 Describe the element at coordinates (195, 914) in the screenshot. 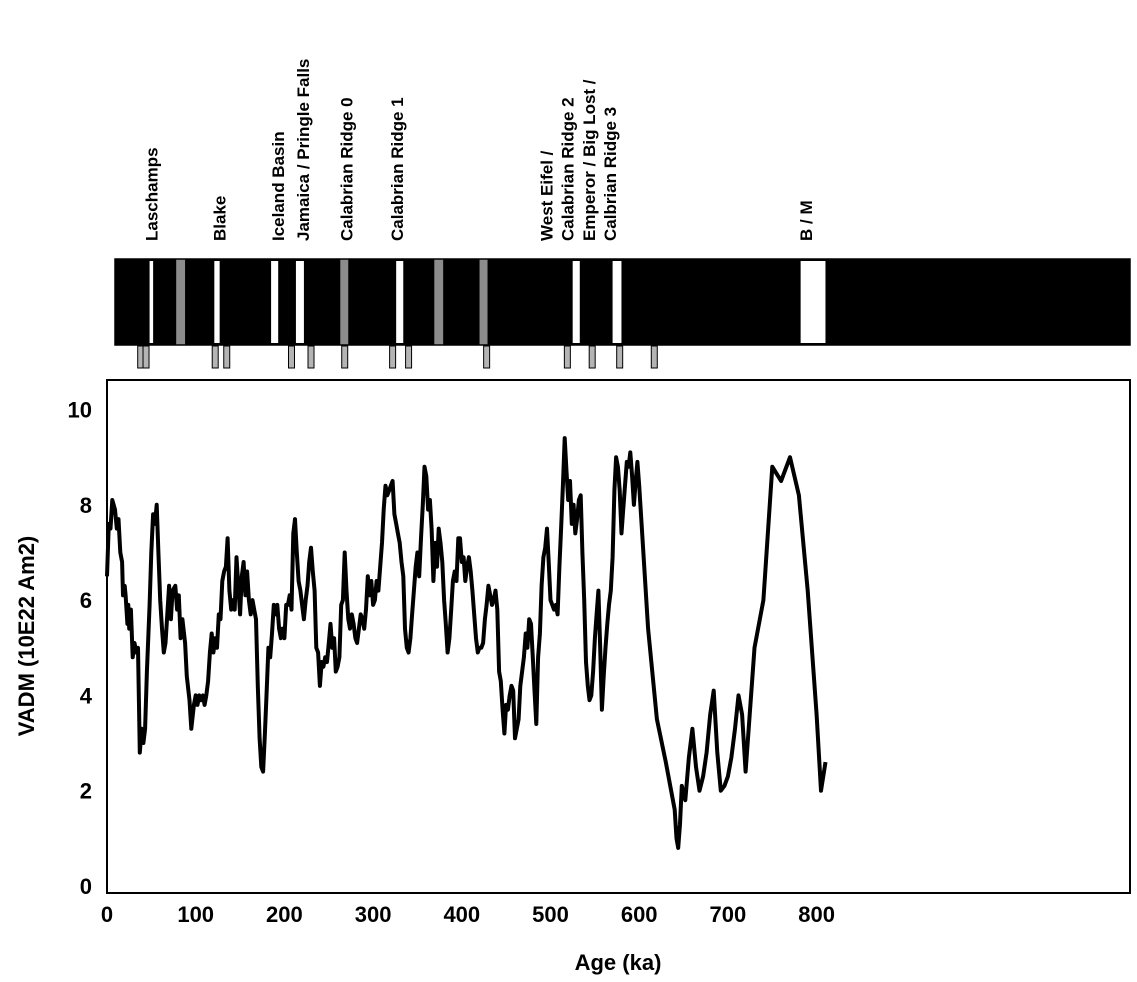

I see `x-tick-label: 100` at that location.